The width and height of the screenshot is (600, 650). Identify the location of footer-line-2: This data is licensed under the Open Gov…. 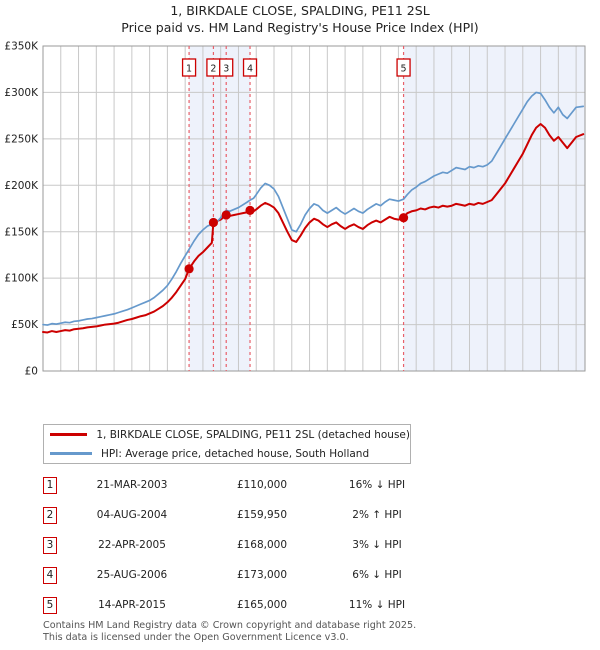
(196, 637).